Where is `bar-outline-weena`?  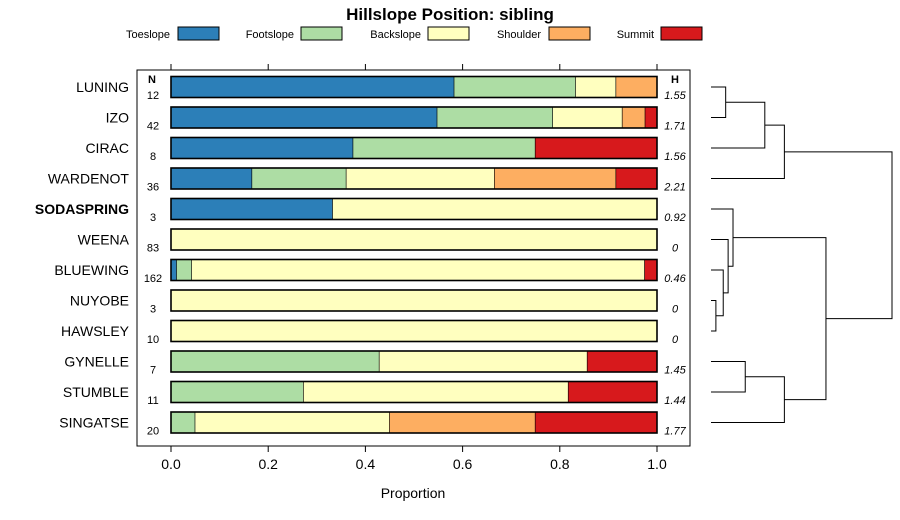 bar-outline-weena is located at coordinates (414, 239).